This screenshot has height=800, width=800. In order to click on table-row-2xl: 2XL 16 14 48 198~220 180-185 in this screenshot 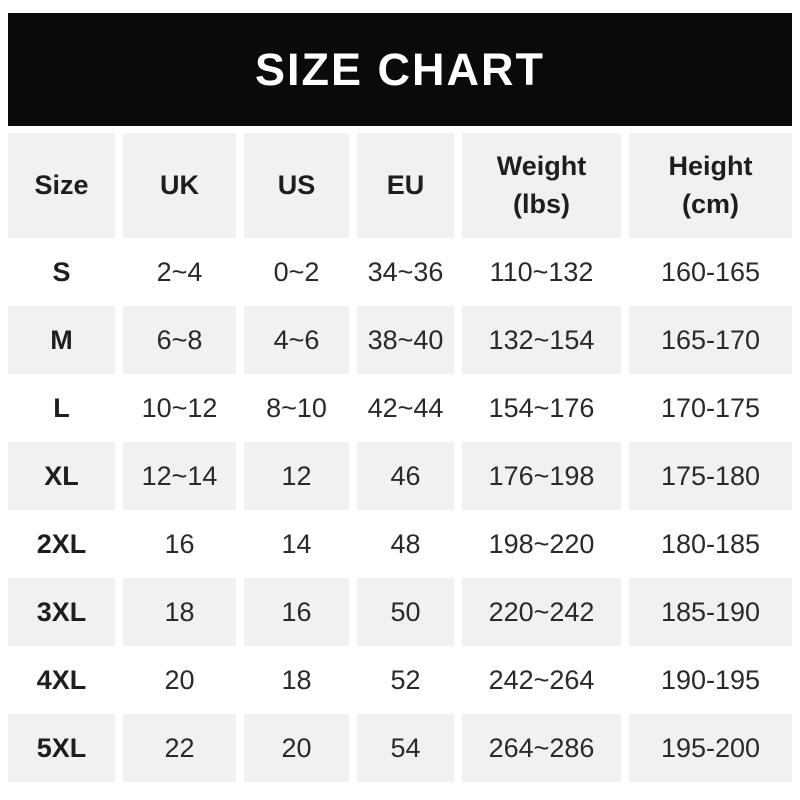, I will do `click(400, 544)`.